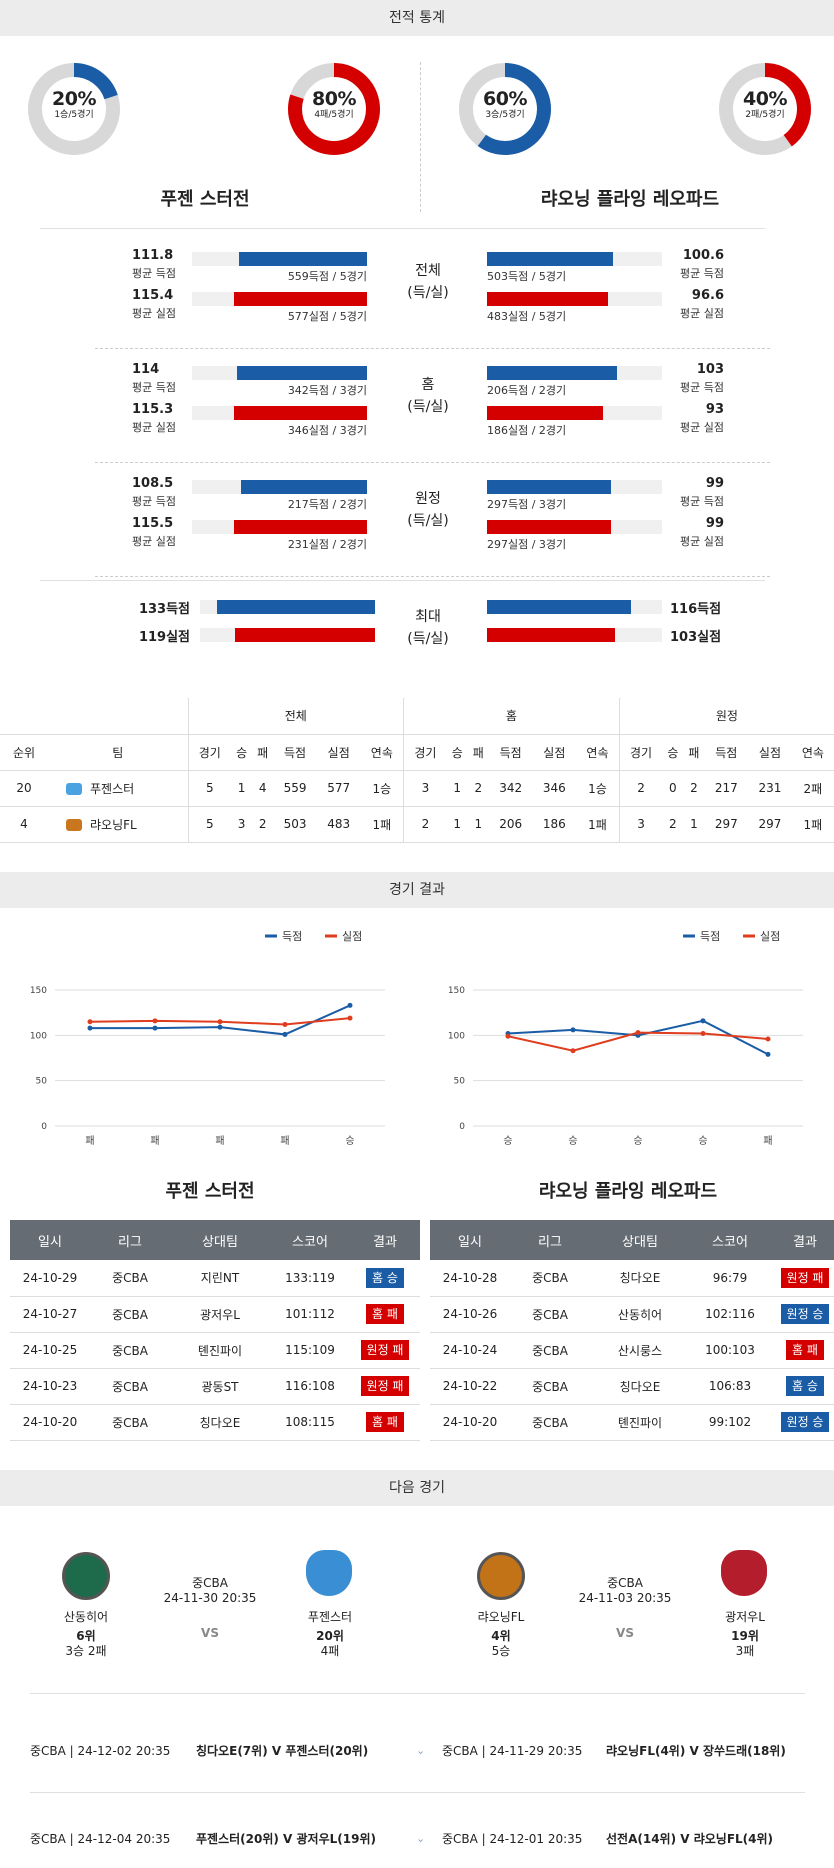 The height and width of the screenshot is (1868, 834). What do you see at coordinates (730, 1350) in the screenshot?
I see `result-score: 100:103` at bounding box center [730, 1350].